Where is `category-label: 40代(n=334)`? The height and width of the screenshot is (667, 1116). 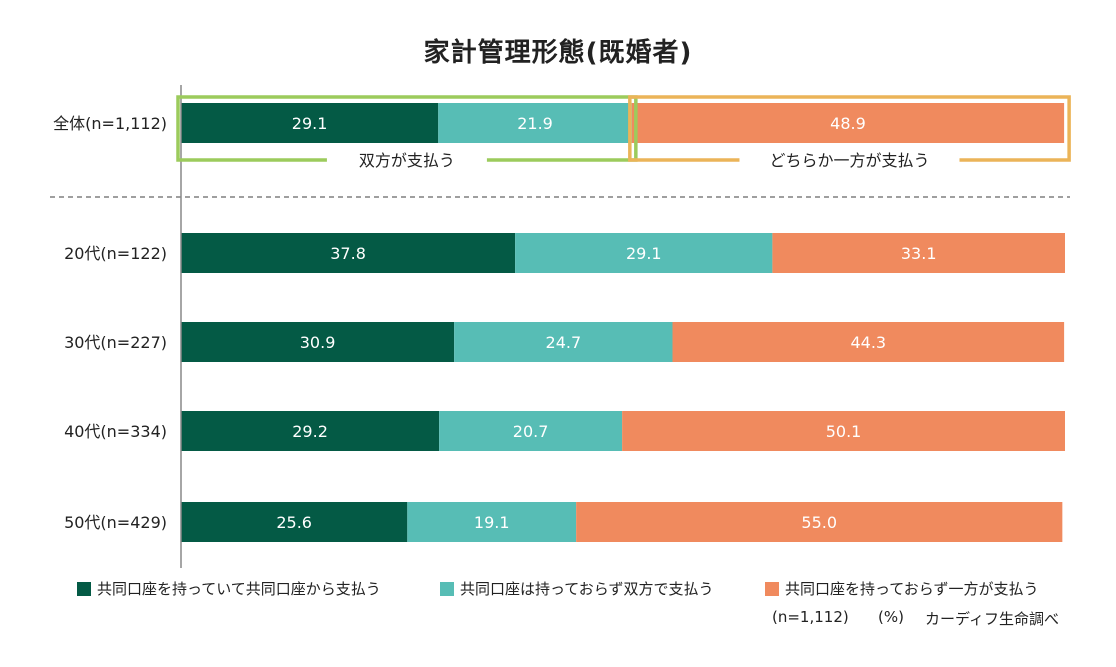 category-label: 40代(n=334) is located at coordinates (115, 431).